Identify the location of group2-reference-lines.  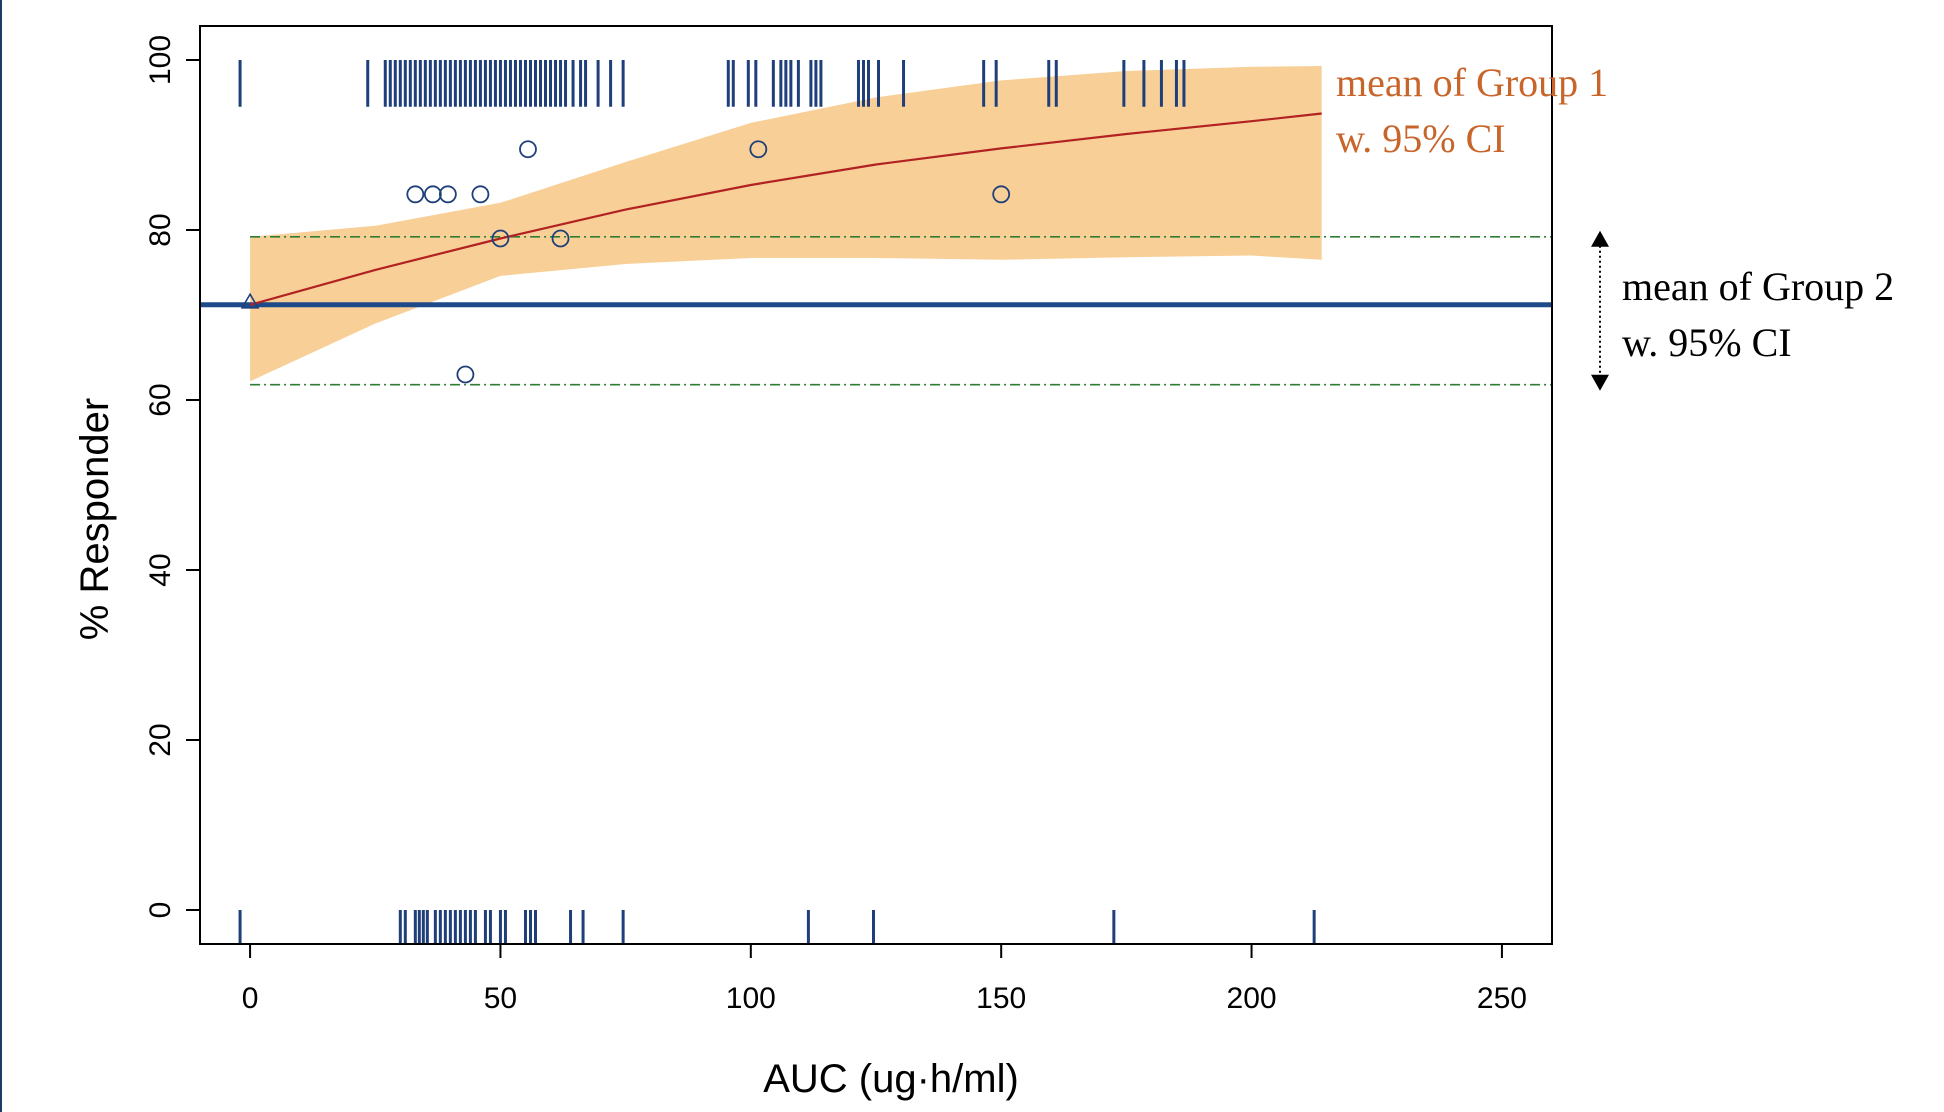
(876, 311).